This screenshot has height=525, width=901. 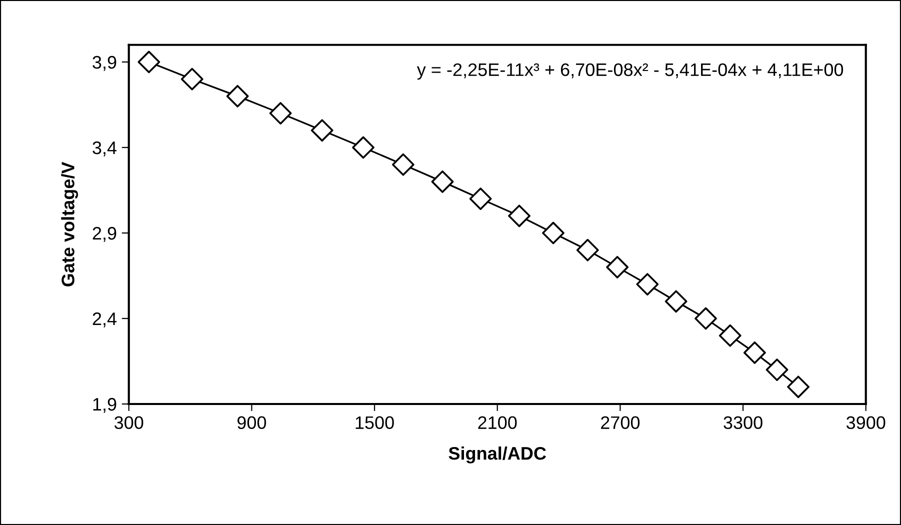 I want to click on y-tick-label: 1,9, so click(x=104, y=405).